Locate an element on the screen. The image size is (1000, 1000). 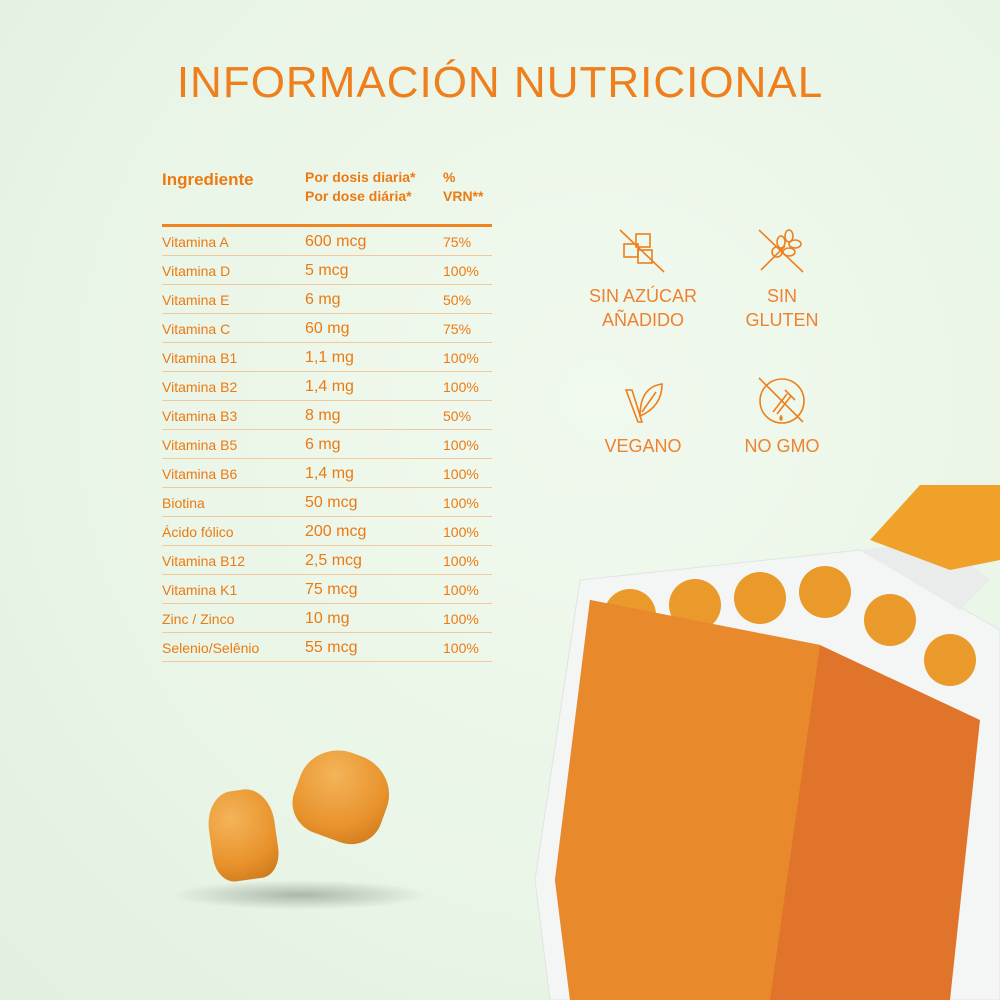
ingredient-name: Vitamina C is located at coordinates (196, 329).